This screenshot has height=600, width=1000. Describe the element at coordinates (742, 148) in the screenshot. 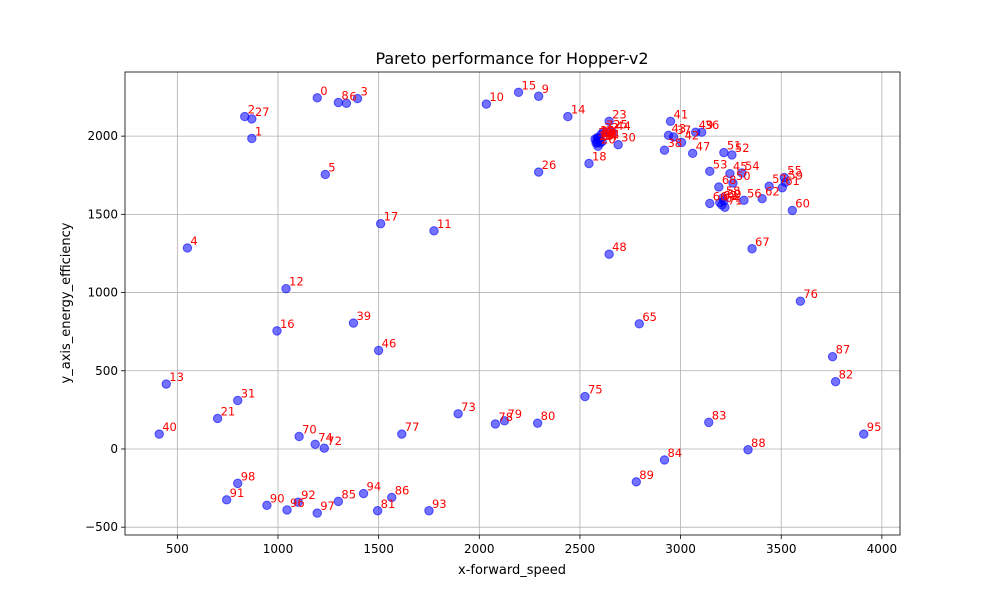

I see `point-label: 52` at that location.